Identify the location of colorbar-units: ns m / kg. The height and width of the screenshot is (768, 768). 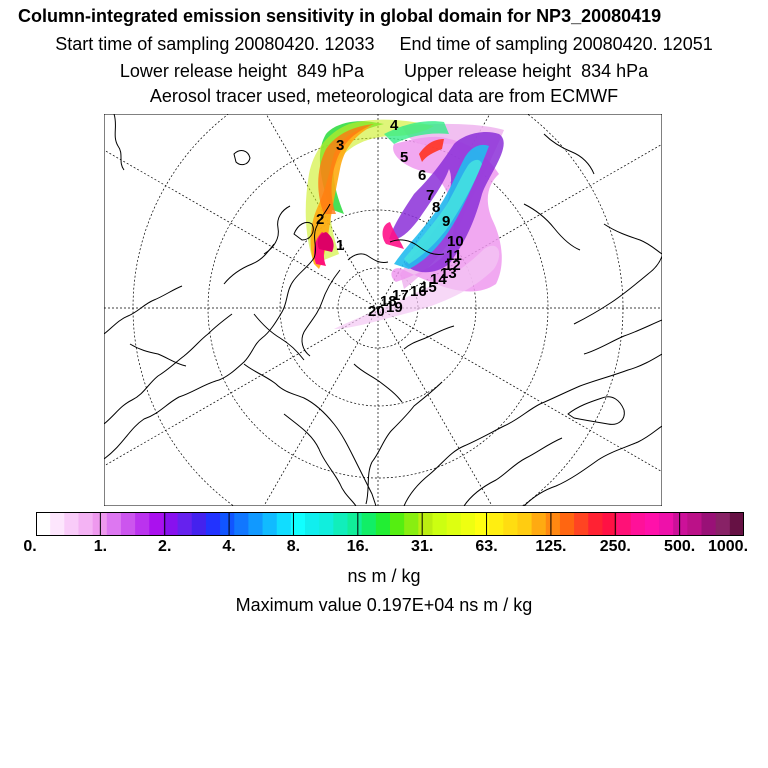
(384, 576).